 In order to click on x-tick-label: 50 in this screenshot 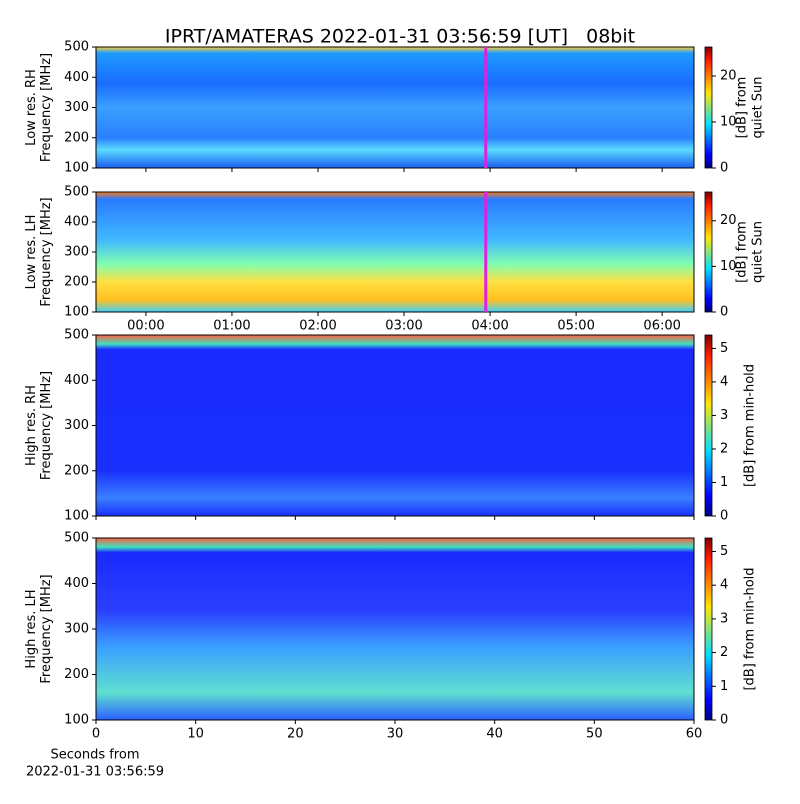, I will do `click(594, 734)`.